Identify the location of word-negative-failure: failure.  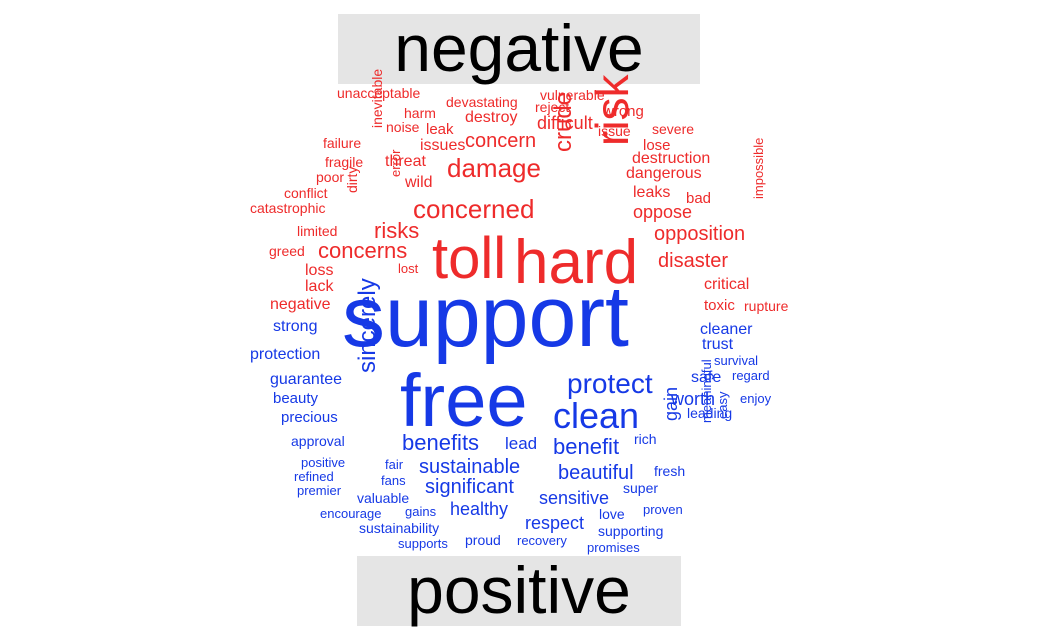
(342, 143).